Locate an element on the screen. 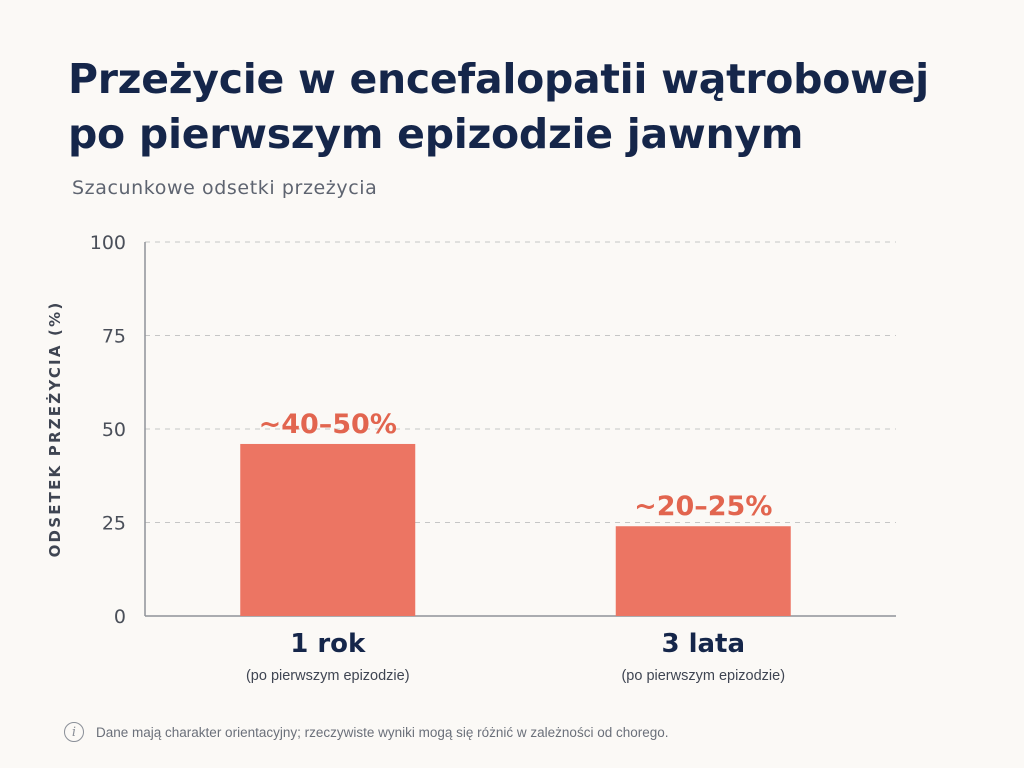  bar-data-label: ~20–25% is located at coordinates (703, 506).